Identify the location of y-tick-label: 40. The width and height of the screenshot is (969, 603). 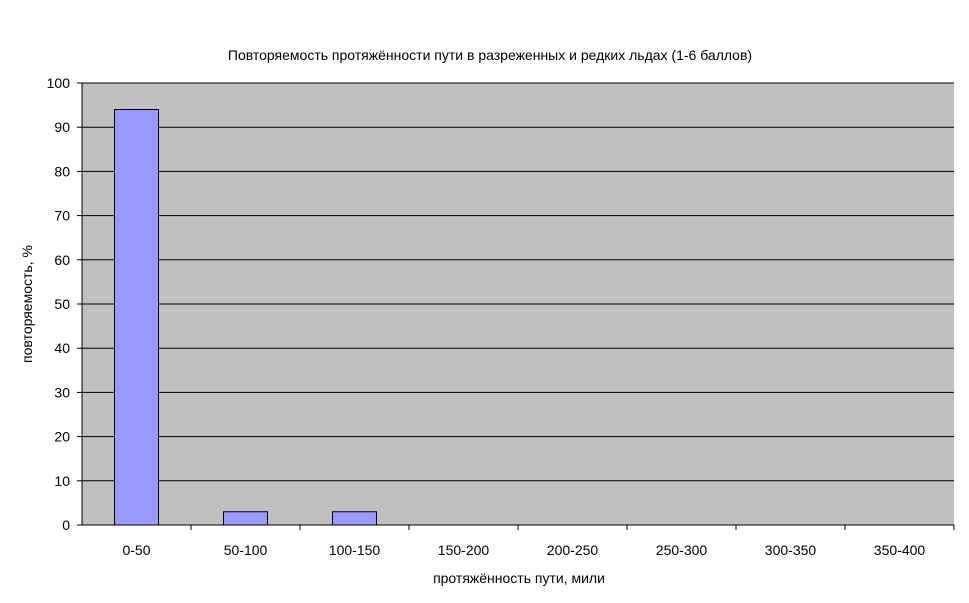
(62, 348).